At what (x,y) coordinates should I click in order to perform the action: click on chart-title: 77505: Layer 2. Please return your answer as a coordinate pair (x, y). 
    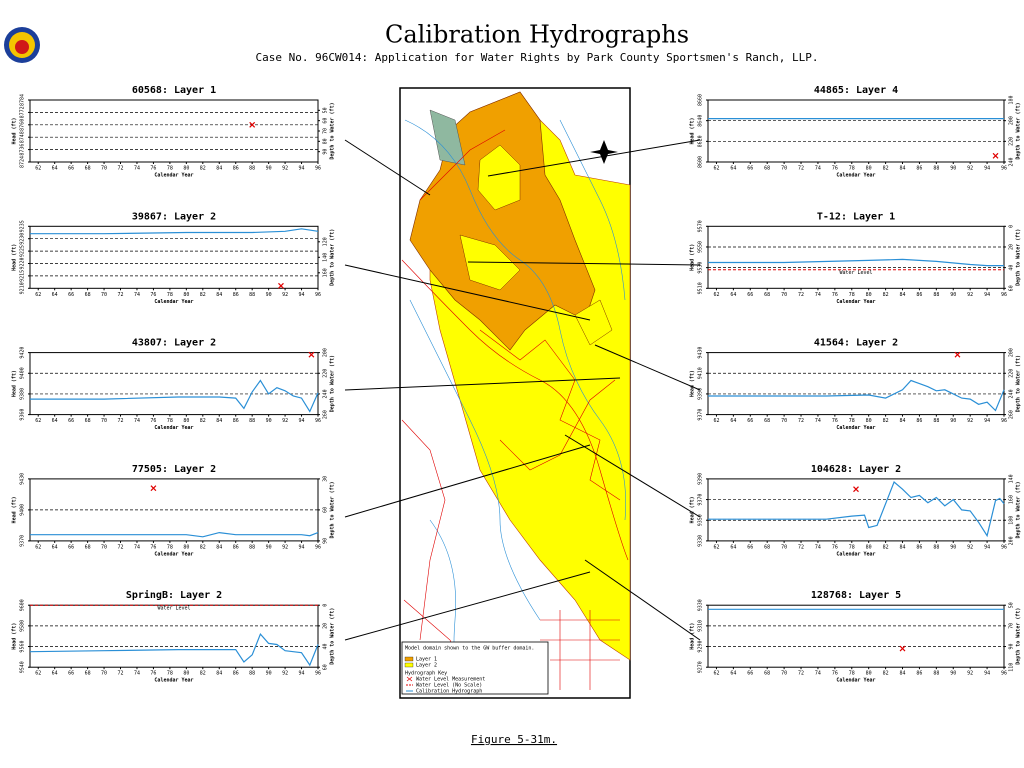
    Looking at the image, I should click on (174, 469).